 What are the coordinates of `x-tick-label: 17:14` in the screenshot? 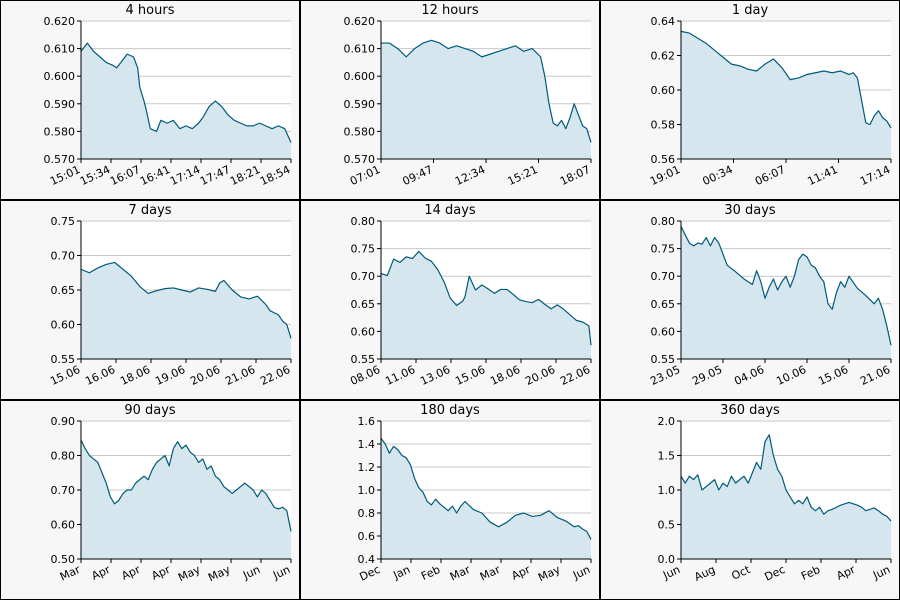 It's located at (185, 175).